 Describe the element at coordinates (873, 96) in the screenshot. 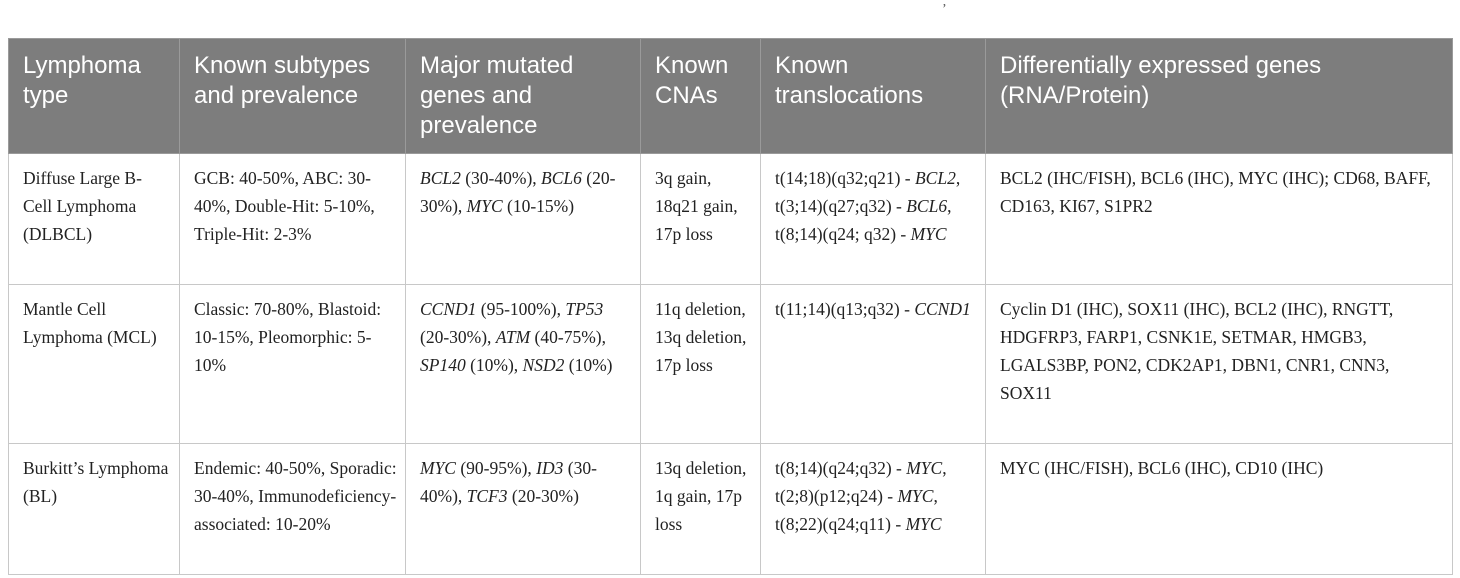

I see `header-translocations: Known translocations` at that location.